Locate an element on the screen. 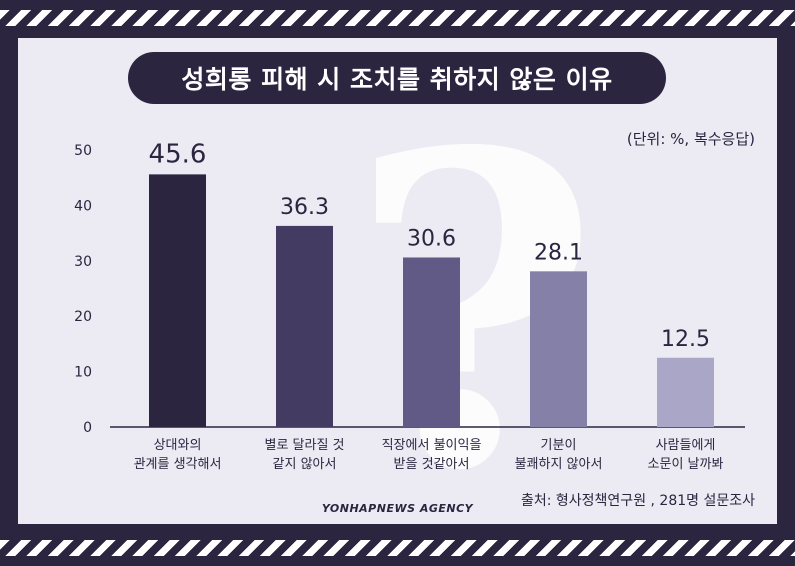 The height and width of the screenshot is (566, 795). chart-title: 성희롱 피해 시 조치를 취하지 않은 이유 is located at coordinates (397, 78).